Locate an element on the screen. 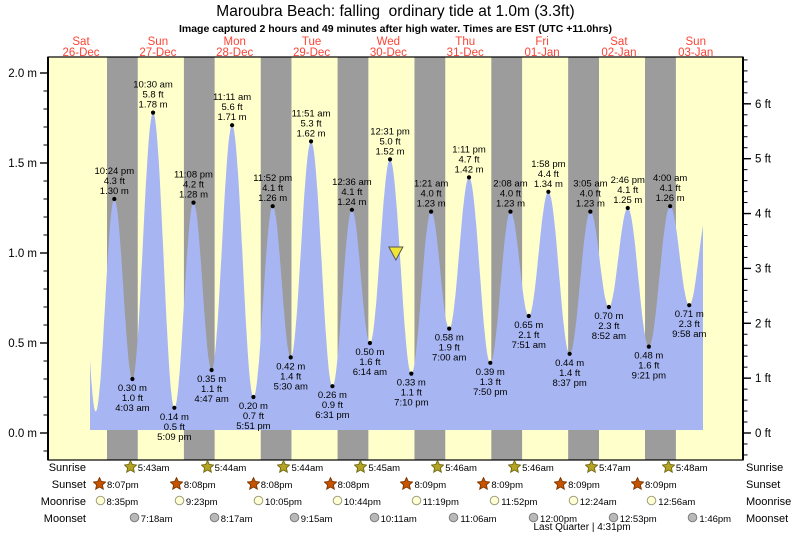 The image size is (793, 538). tide-event-label: 0.26 m is located at coordinates (332, 395).